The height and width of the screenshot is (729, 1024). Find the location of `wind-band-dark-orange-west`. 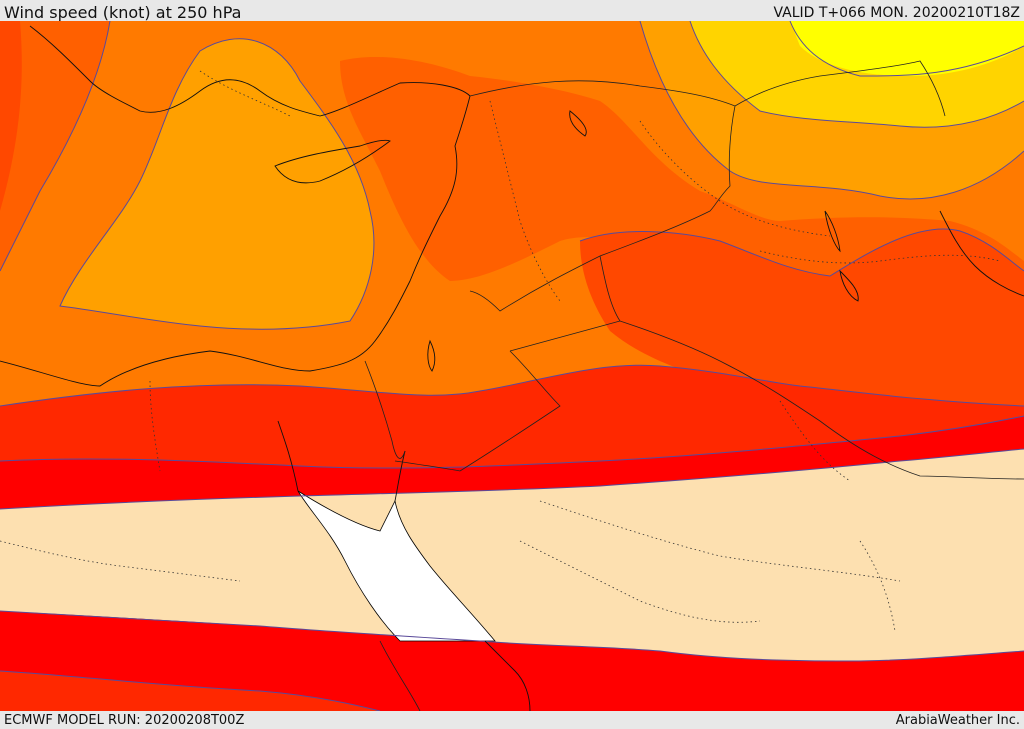

wind-band-dark-orange-west is located at coordinates (55, 146).